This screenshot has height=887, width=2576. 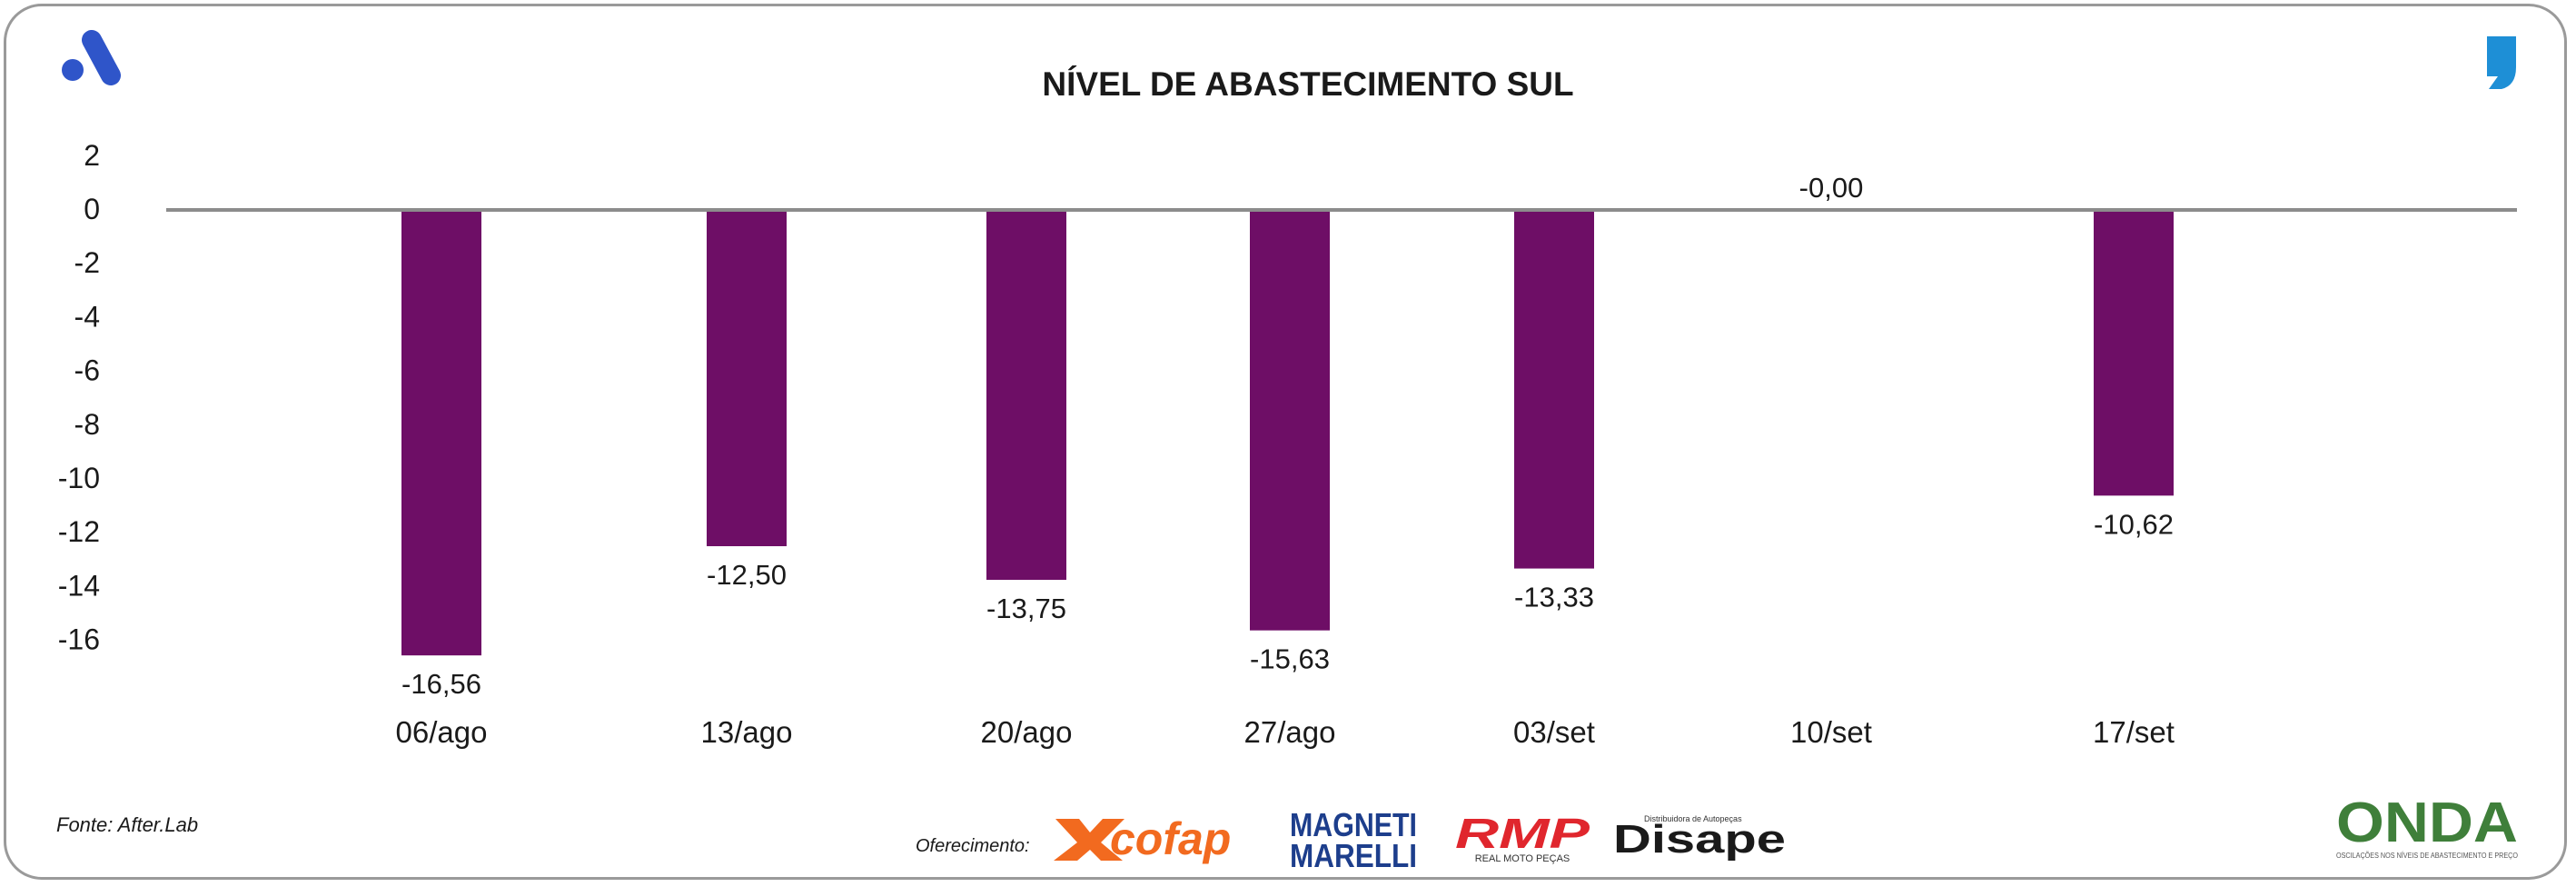 What do you see at coordinates (1290, 659) in the screenshot?
I see `data-label: -15,63` at bounding box center [1290, 659].